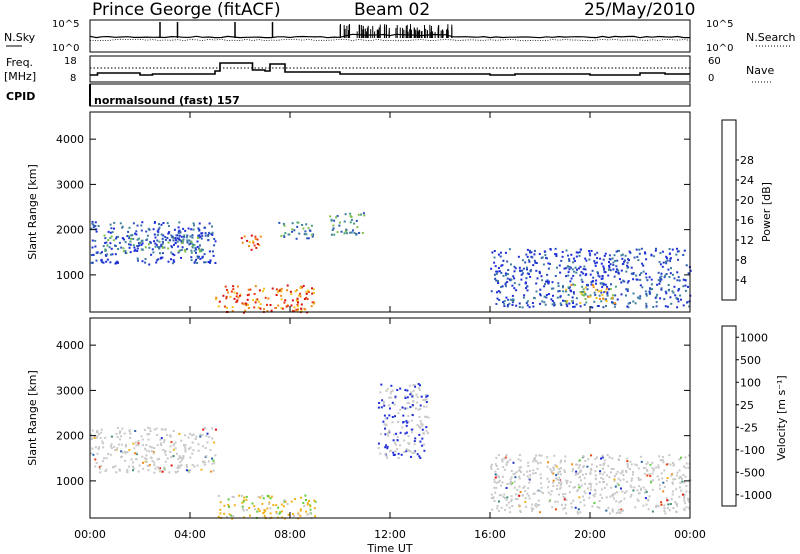 This screenshot has height=554, width=800. What do you see at coordinates (719, 48) in the screenshot?
I see `nsearch-tick-bottom: 10^0` at bounding box center [719, 48].